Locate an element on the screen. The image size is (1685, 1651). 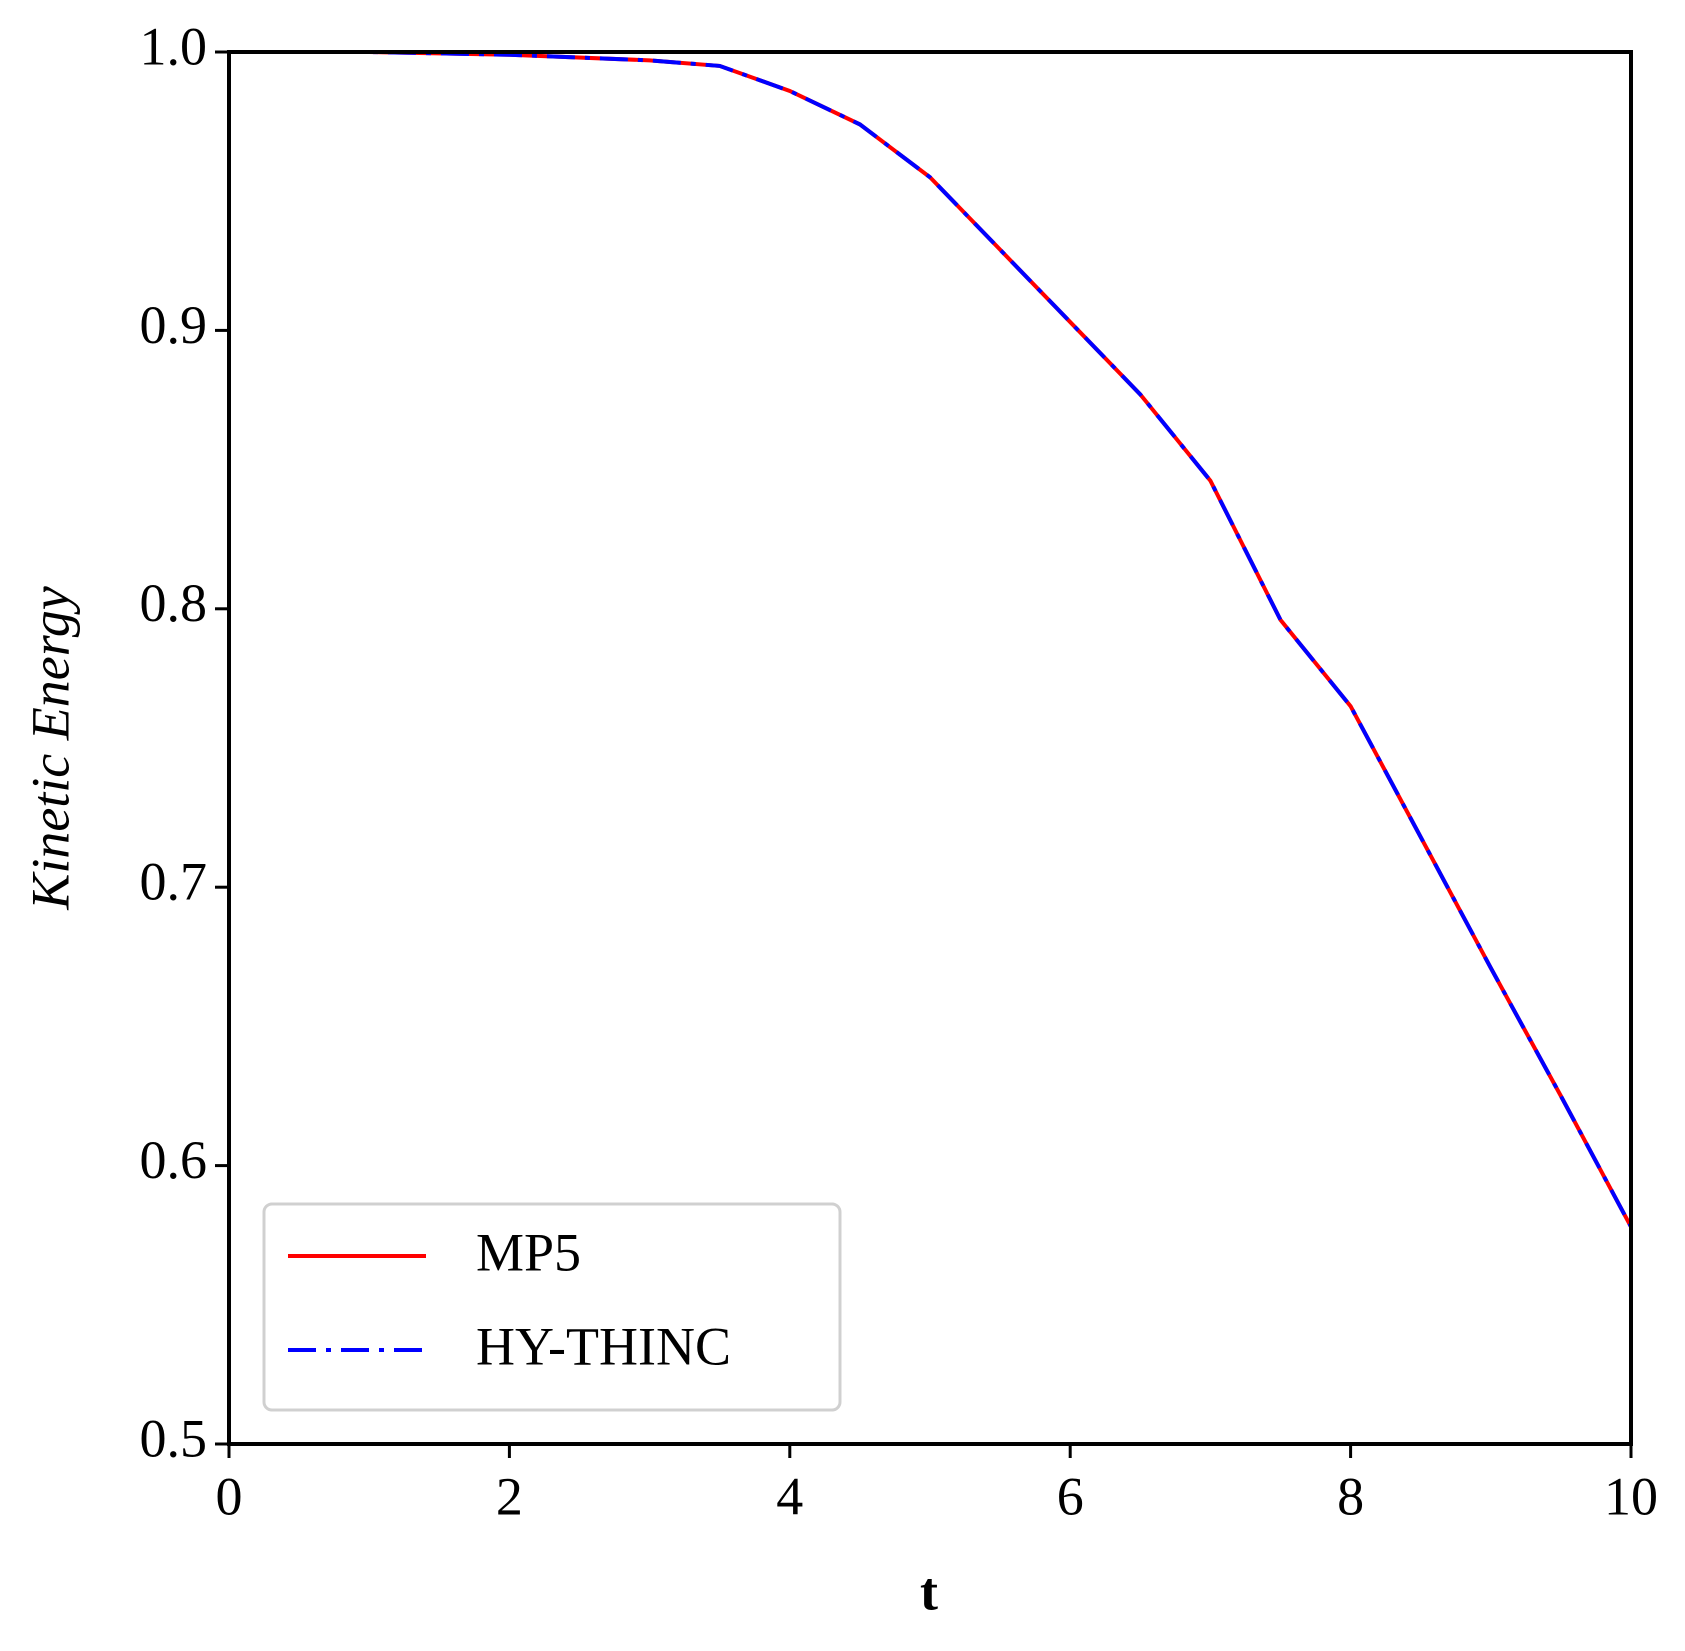
x-tick-label: 2 is located at coordinates (509, 1496).